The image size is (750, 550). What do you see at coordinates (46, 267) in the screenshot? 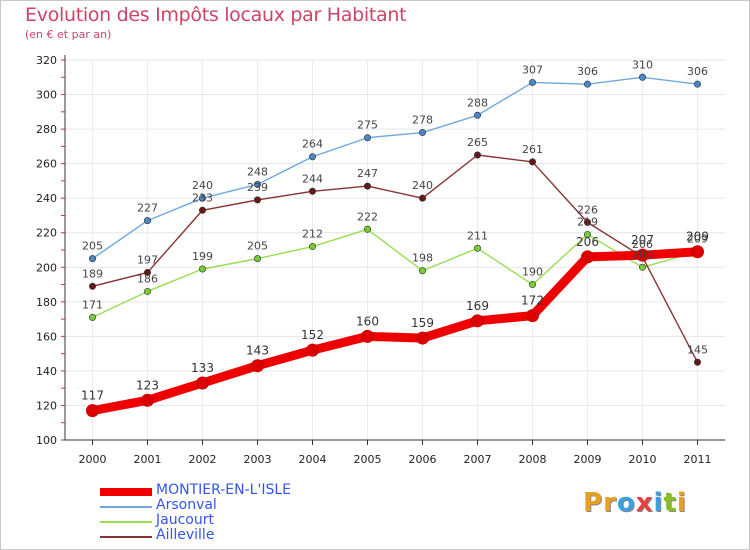
I see `y-tick-label: 200` at bounding box center [46, 267].